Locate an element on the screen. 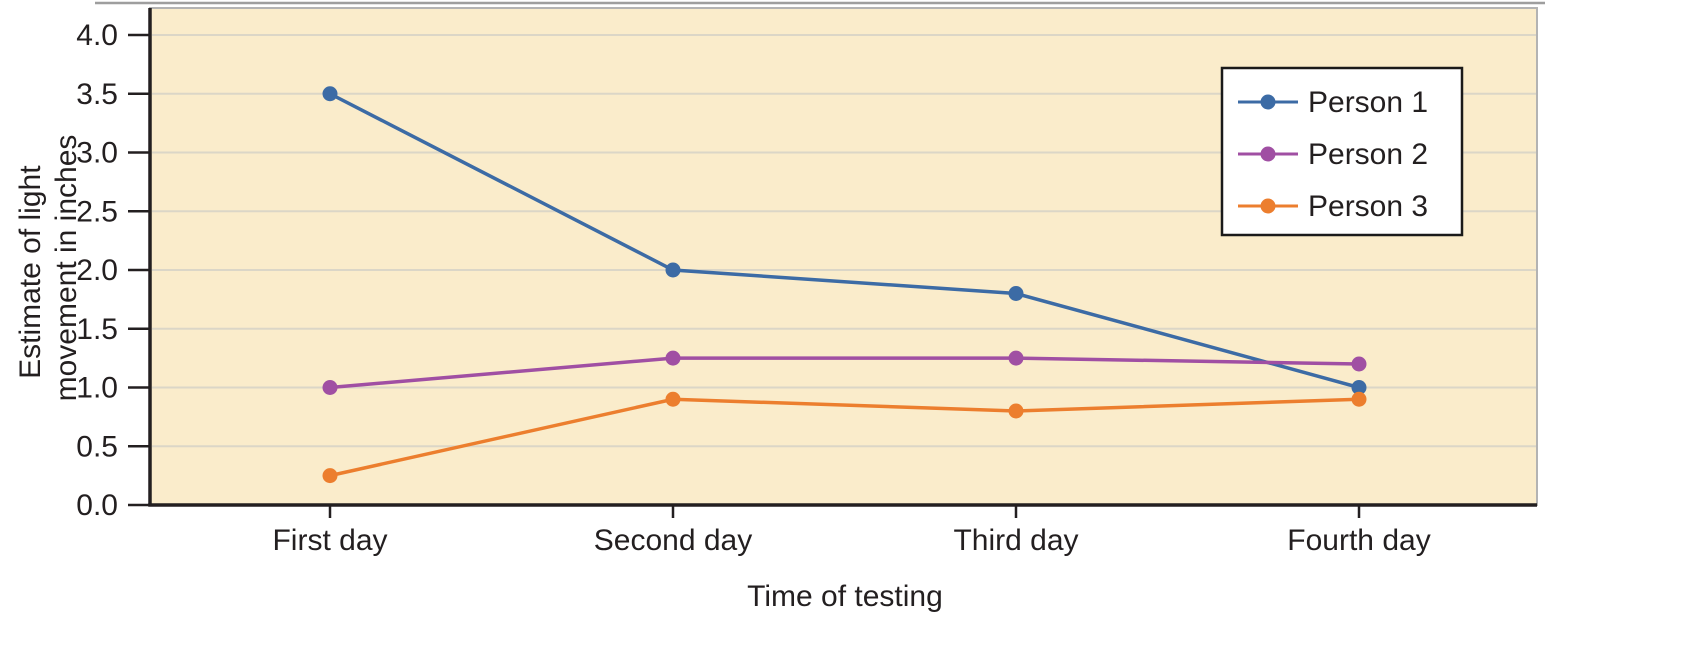 The height and width of the screenshot is (672, 1700). y-tick-label: 2.0 is located at coordinates (97, 270).